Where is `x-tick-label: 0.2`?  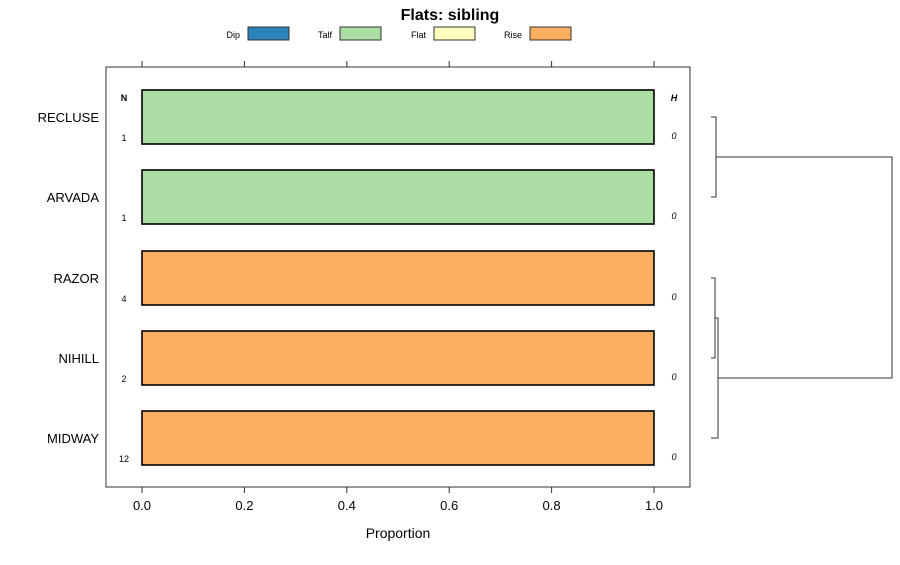 x-tick-label: 0.2 is located at coordinates (244, 505).